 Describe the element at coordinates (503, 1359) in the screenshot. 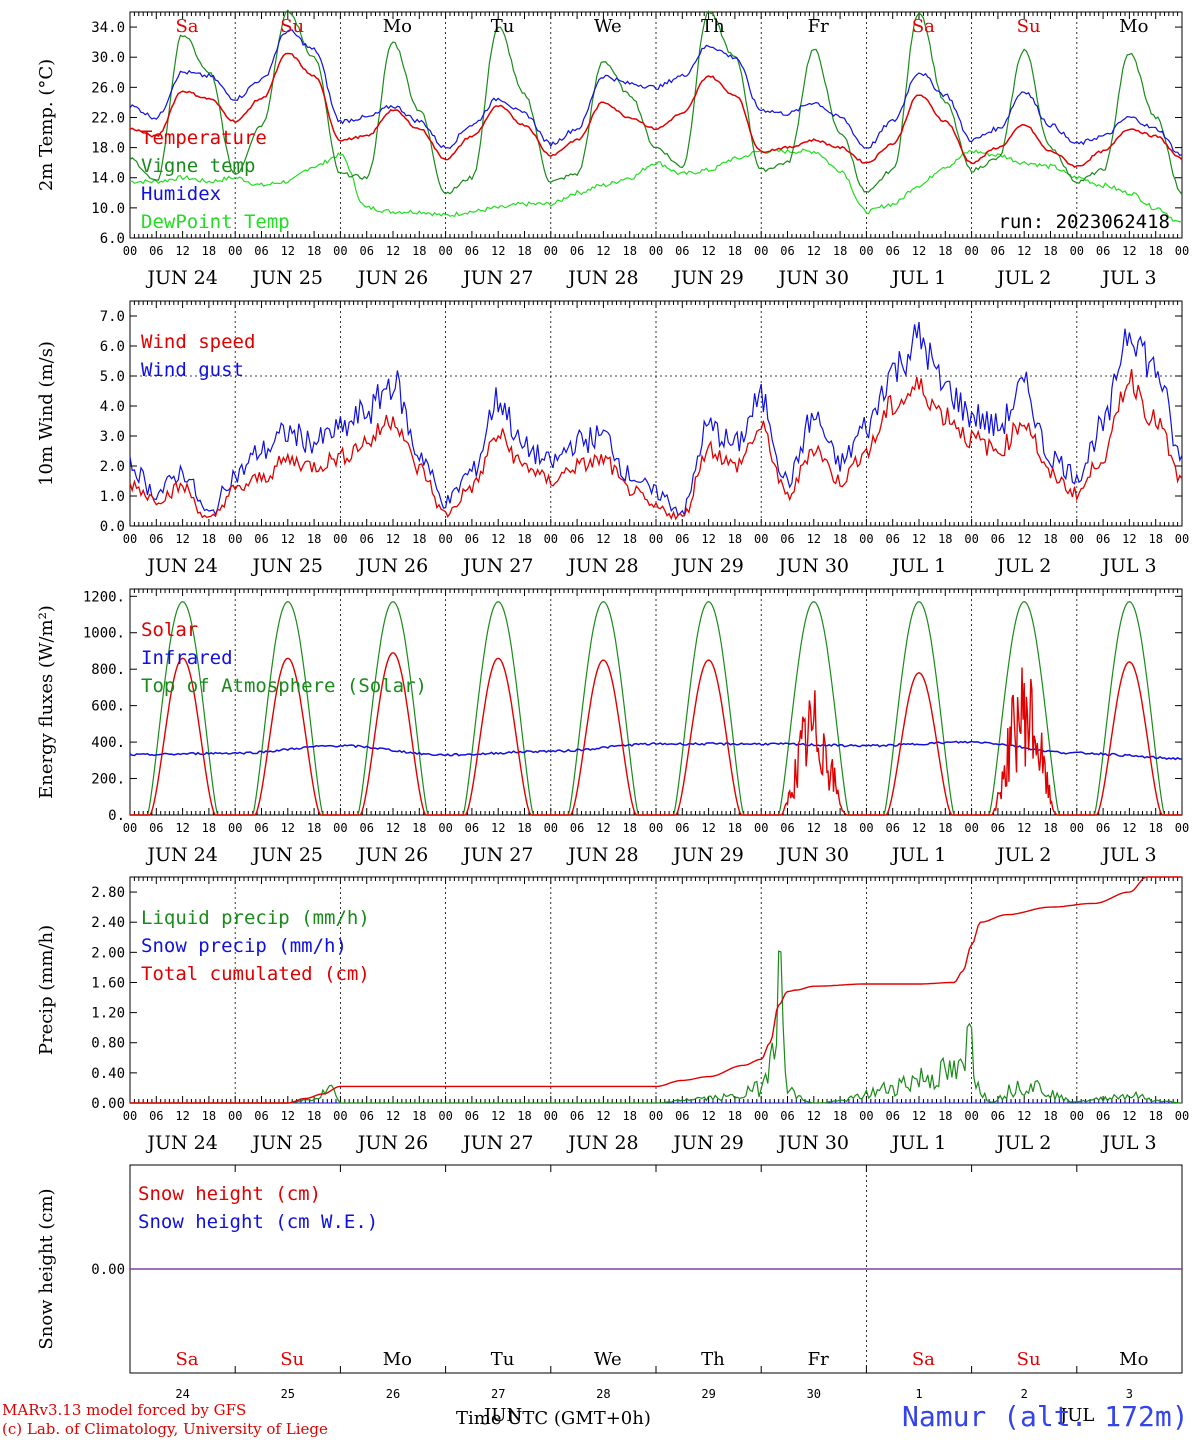

I see `day-abbr-label: Tu` at that location.